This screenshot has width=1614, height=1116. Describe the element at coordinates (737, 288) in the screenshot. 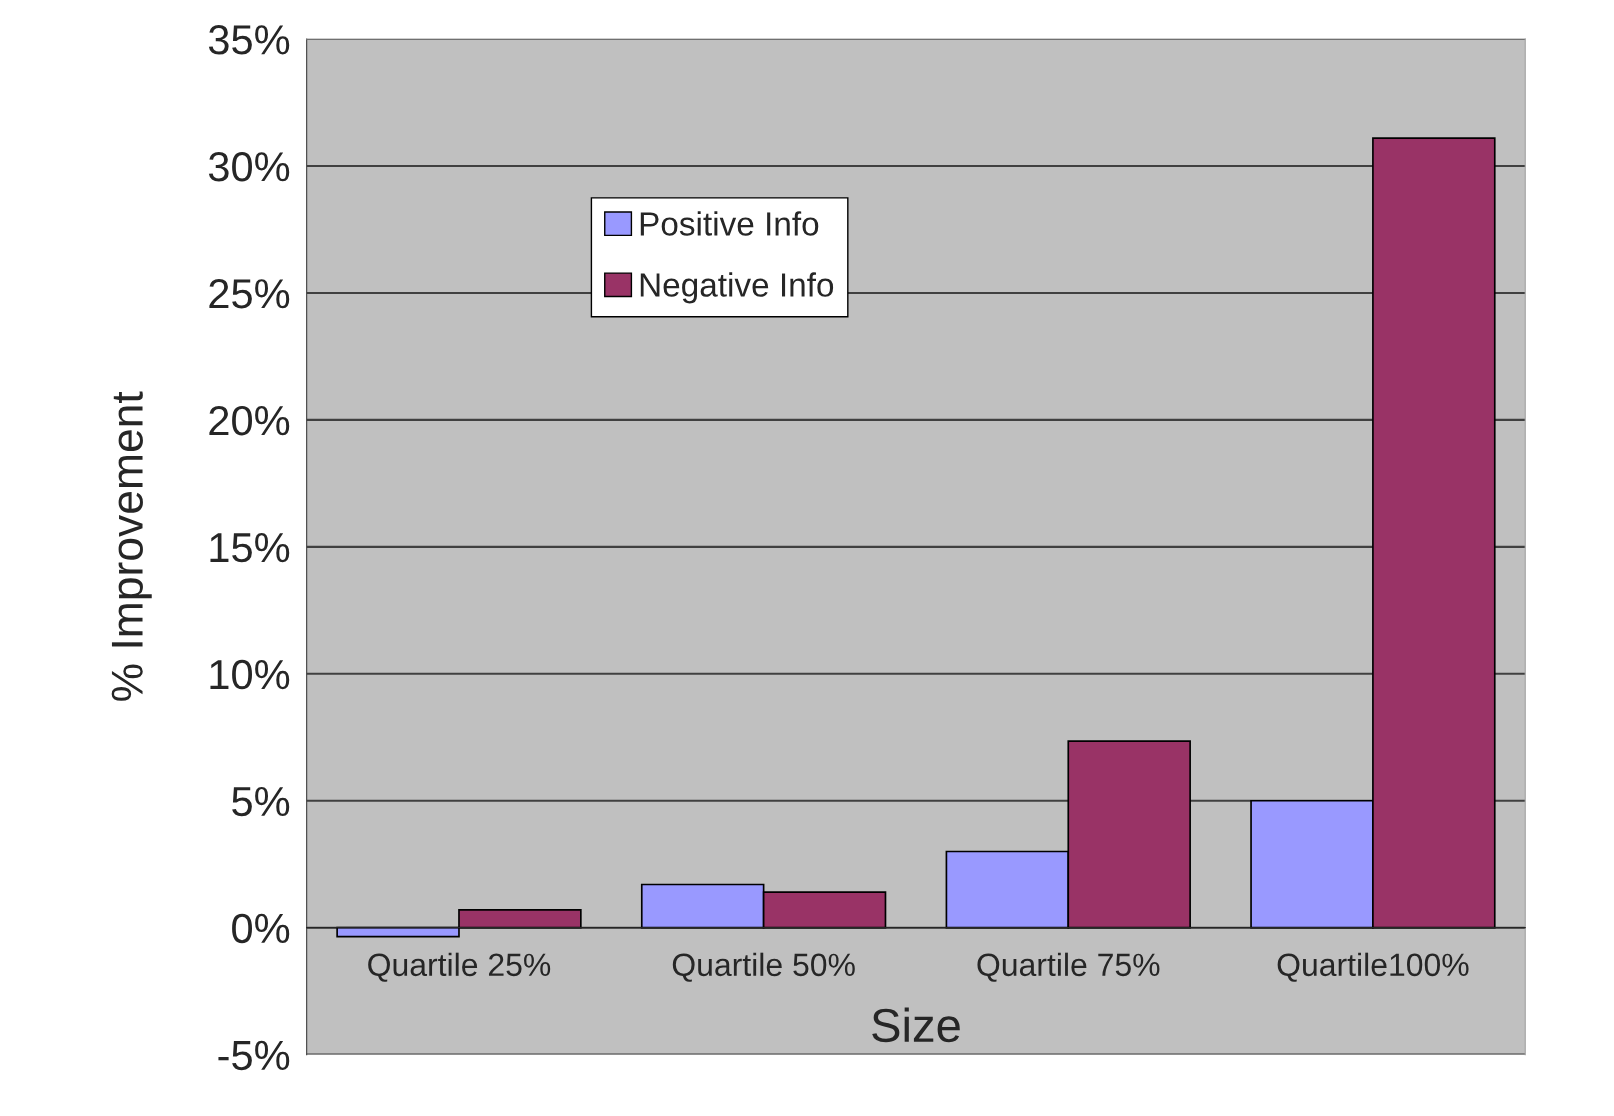

I see `legend-label: Negative Info` at that location.